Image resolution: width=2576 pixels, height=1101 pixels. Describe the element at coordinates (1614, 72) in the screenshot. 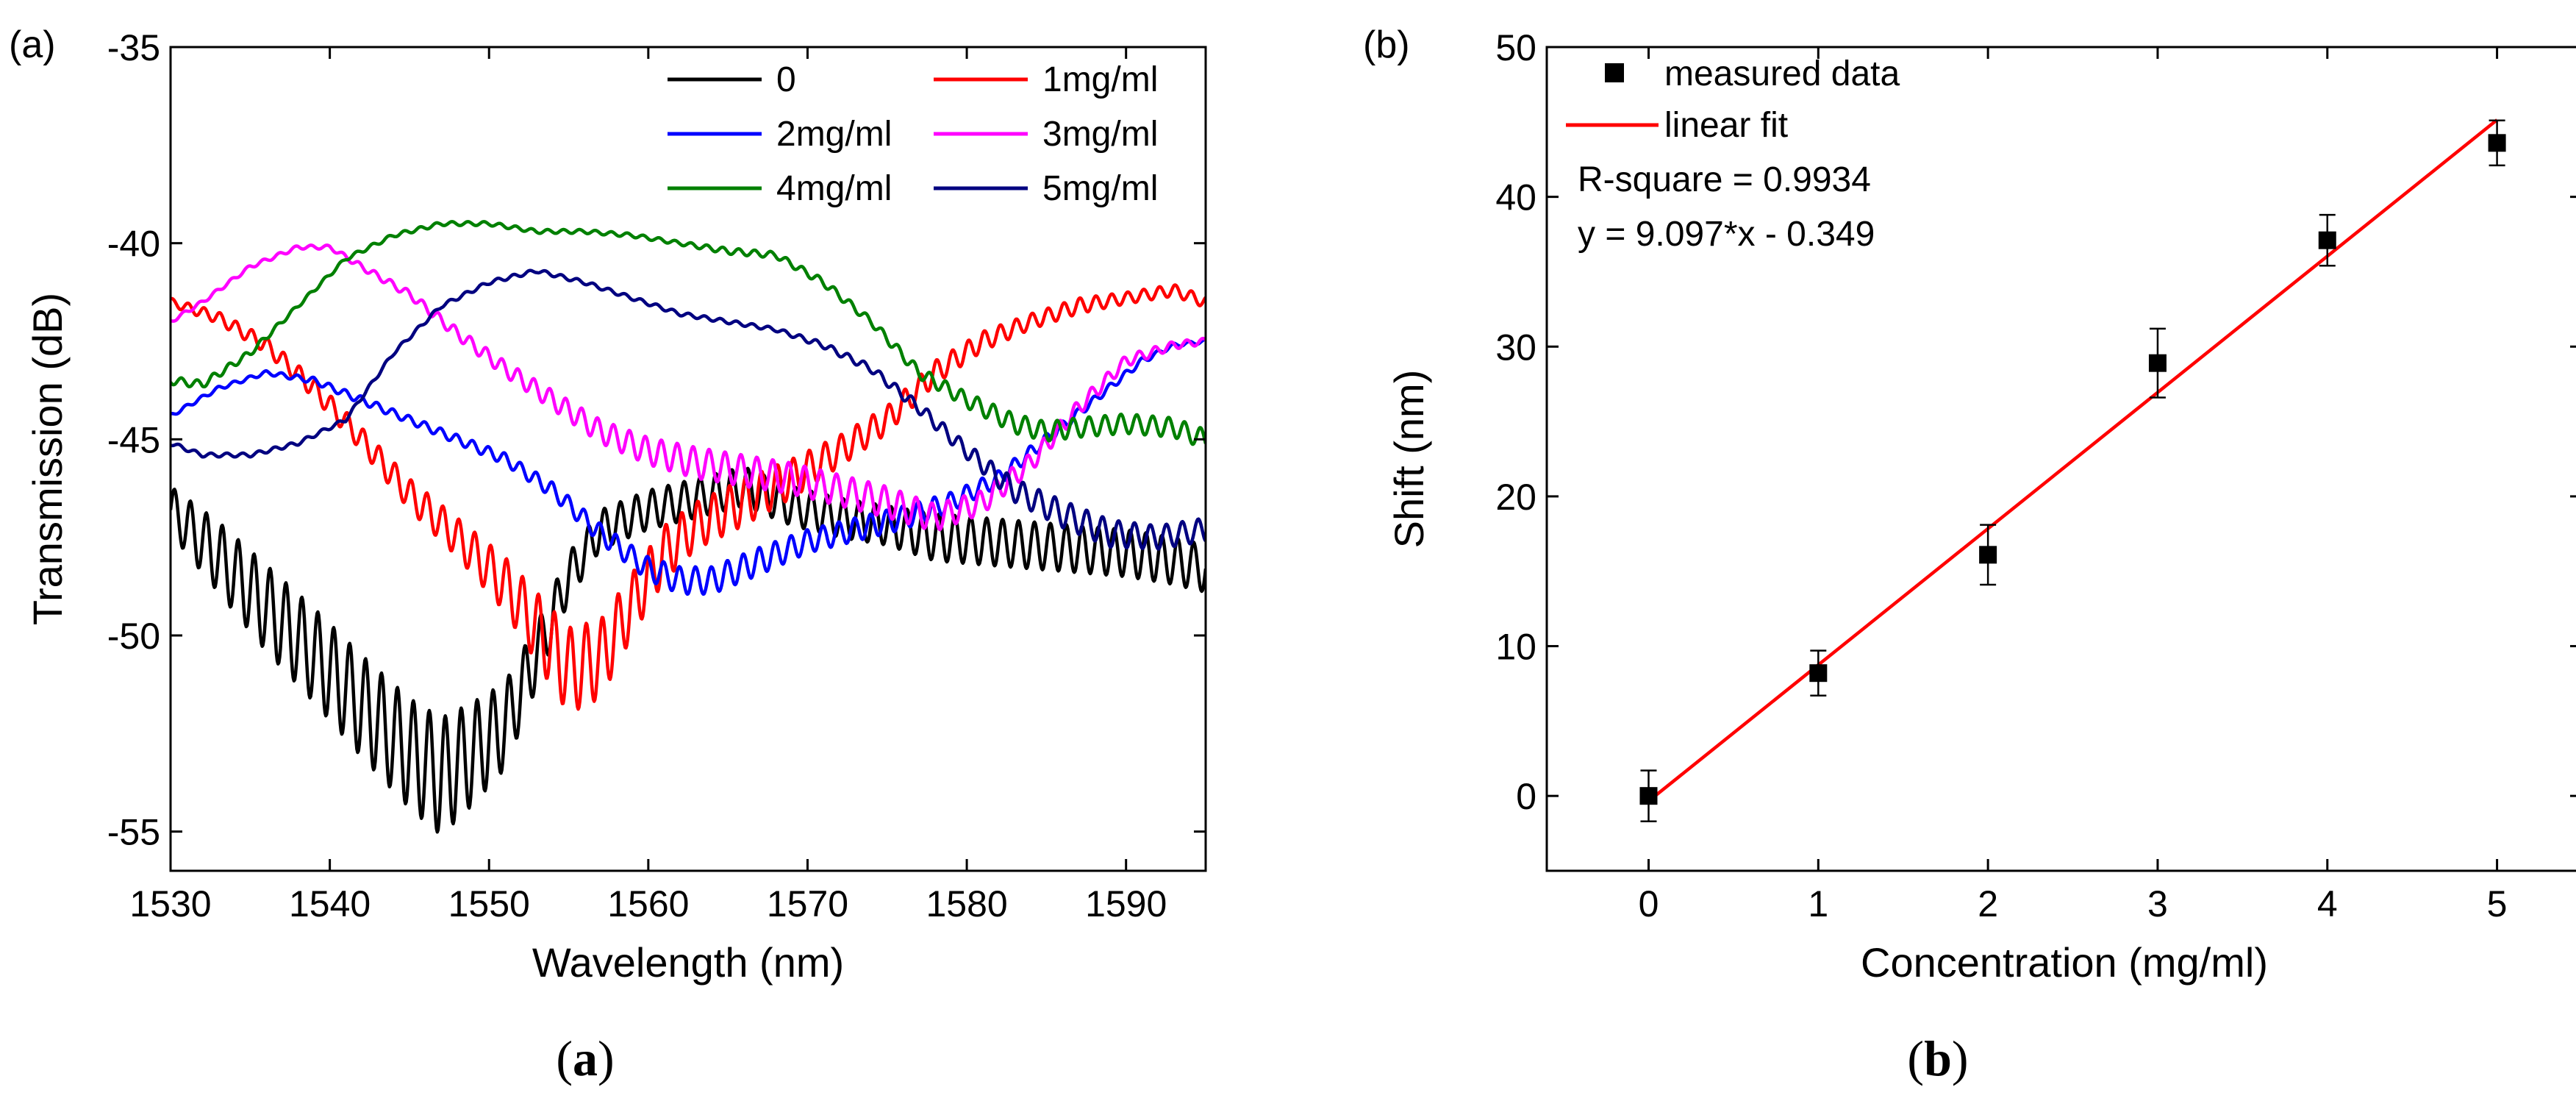

I see `legend-swatch-measured` at that location.